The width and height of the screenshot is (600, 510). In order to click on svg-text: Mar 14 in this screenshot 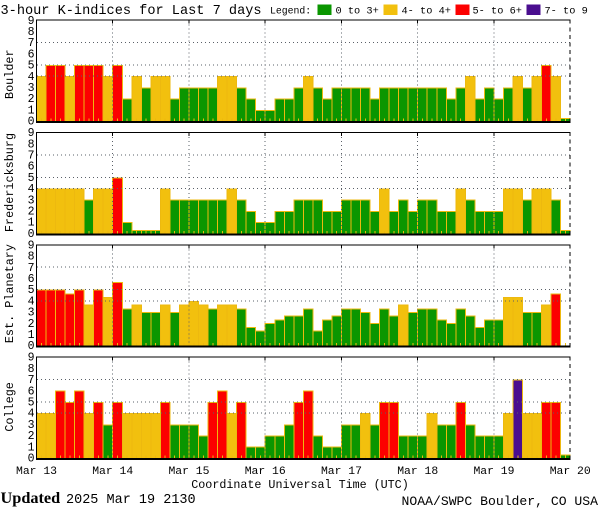, I will do `click(112, 472)`.